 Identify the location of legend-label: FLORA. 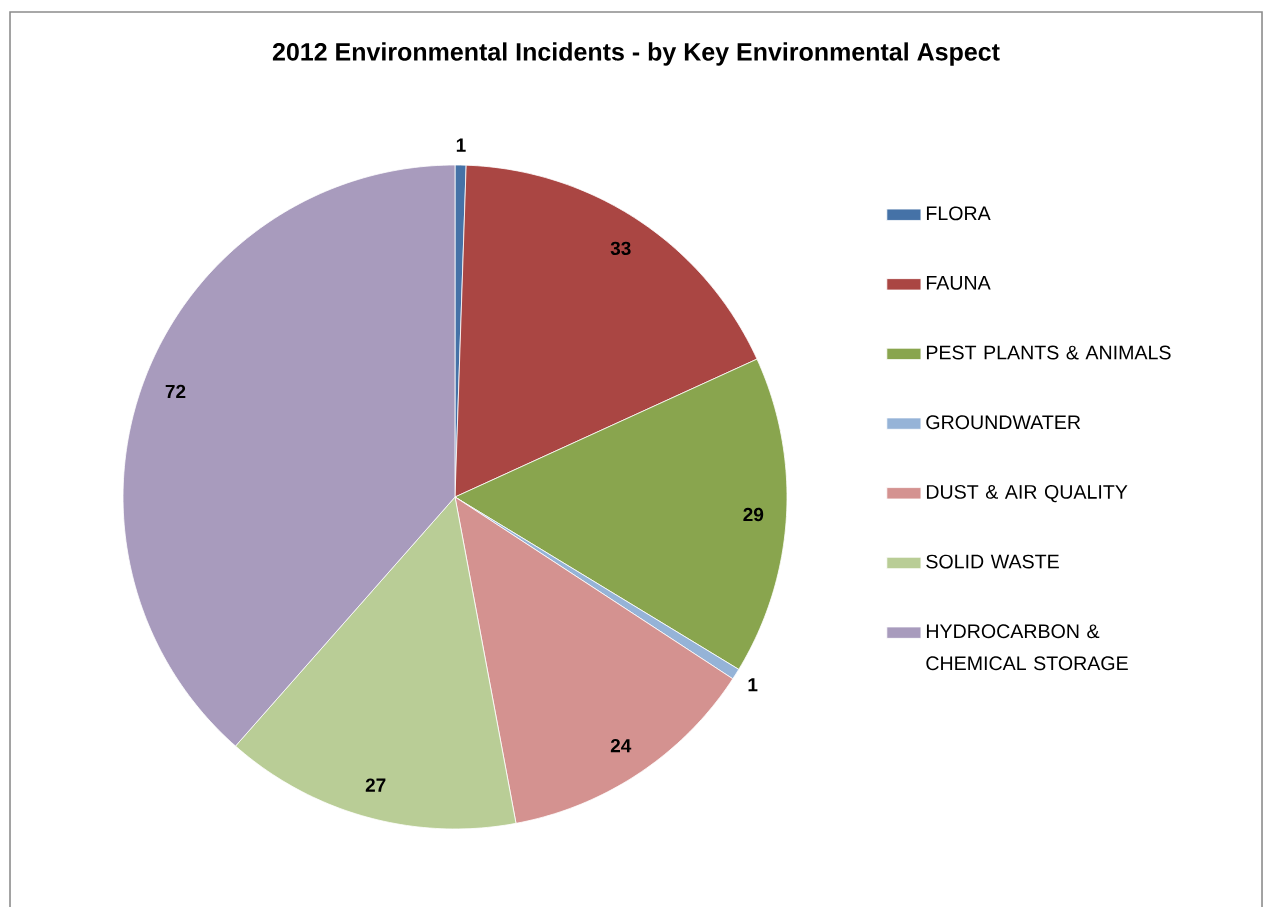
(958, 213).